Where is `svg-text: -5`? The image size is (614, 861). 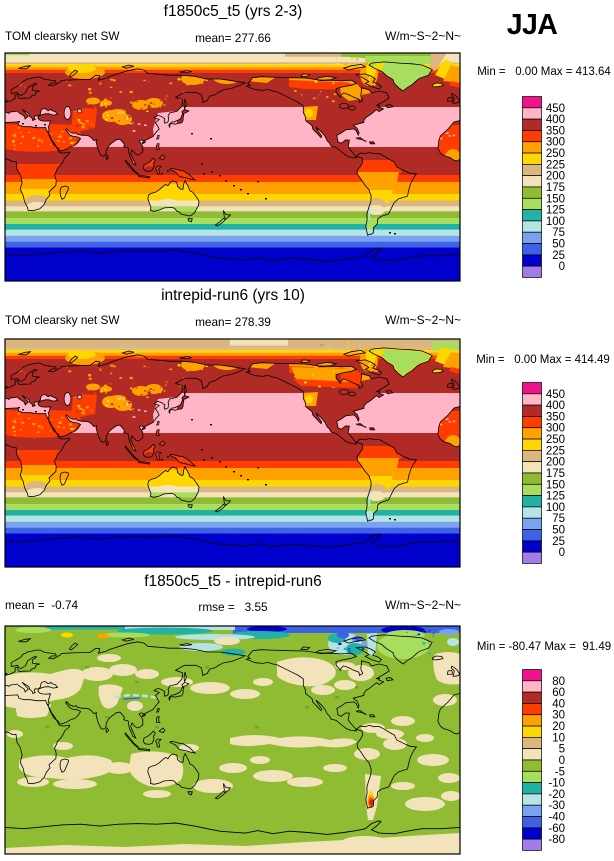 svg-text: -5 is located at coordinates (559, 772).